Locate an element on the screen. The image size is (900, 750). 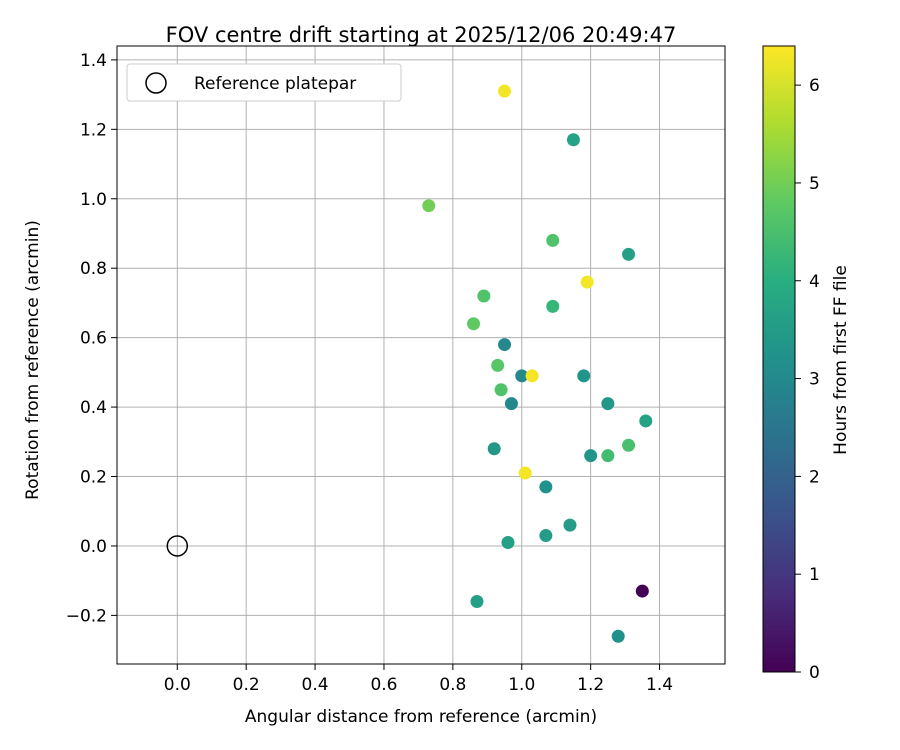
colorbar-ticks: 0 1 2 3 4 5 6 is located at coordinates (807, 379).